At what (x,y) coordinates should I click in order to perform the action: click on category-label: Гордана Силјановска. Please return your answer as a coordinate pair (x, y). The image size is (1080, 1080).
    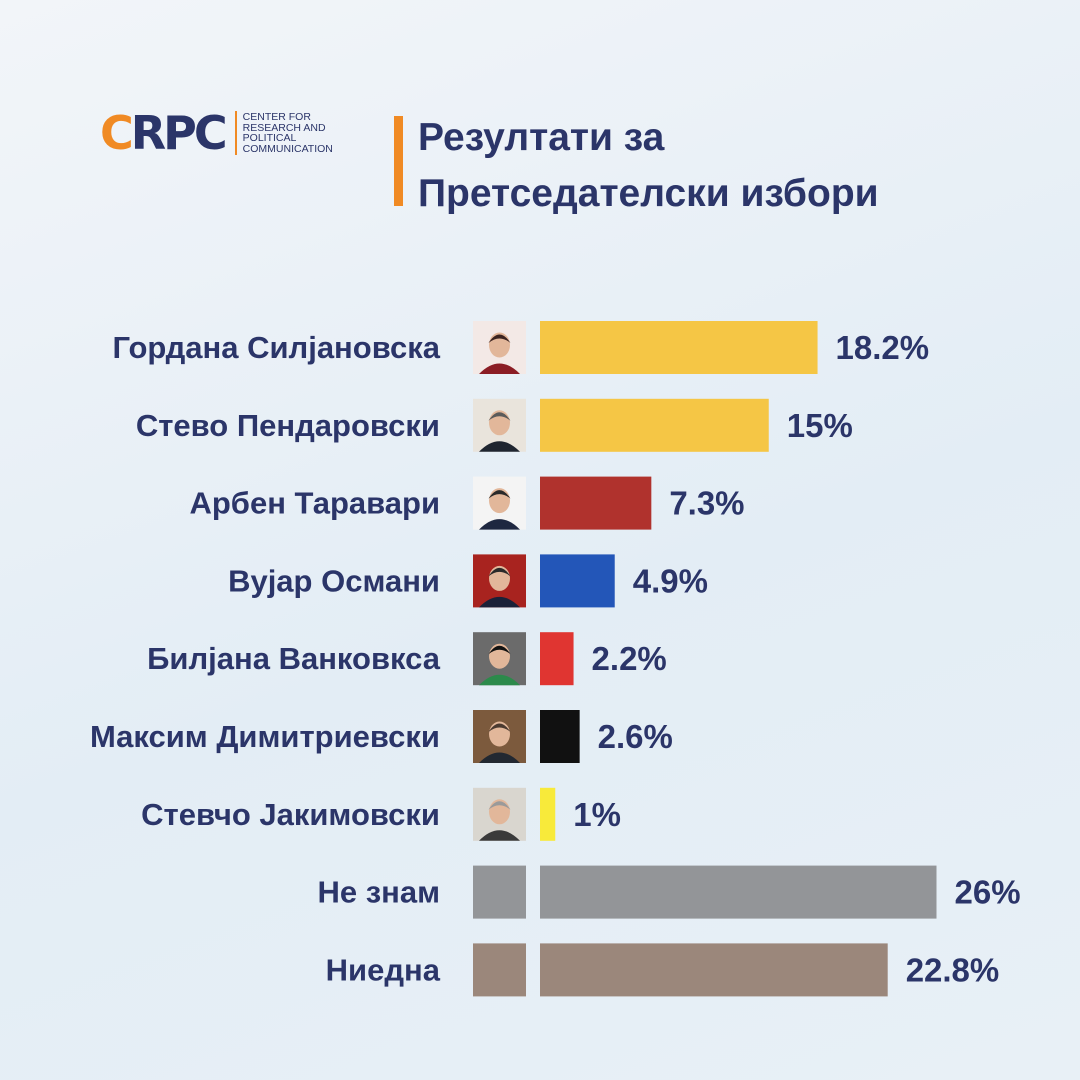
    Looking at the image, I should click on (276, 347).